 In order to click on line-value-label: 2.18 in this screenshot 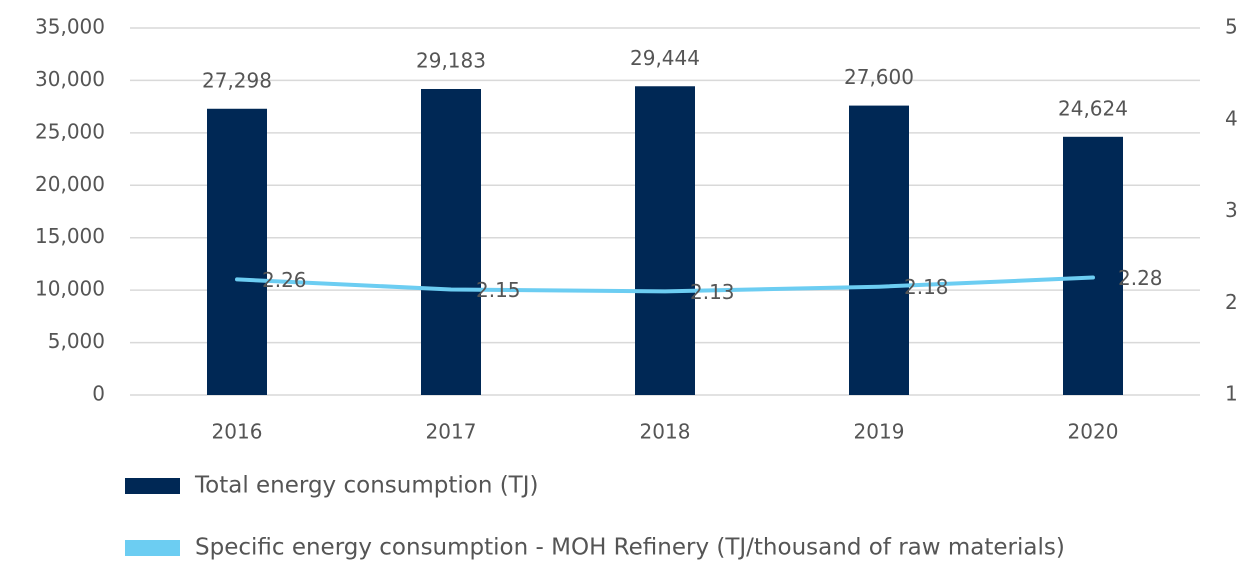, I will do `click(926, 287)`.